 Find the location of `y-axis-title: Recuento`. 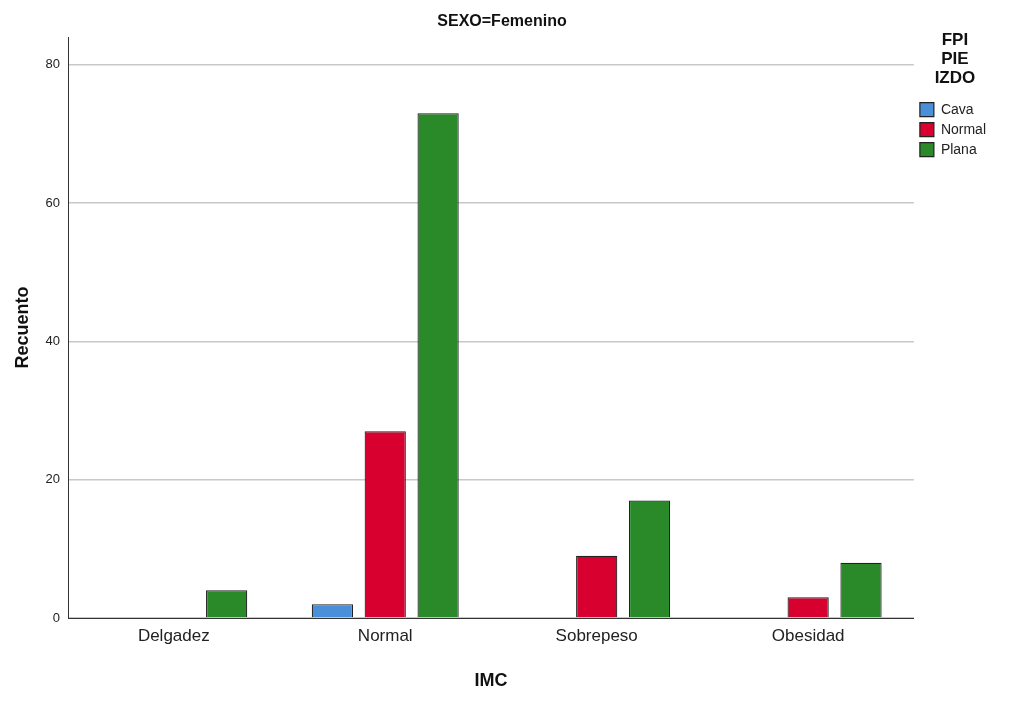

y-axis-title: Recuento is located at coordinates (21, 327).